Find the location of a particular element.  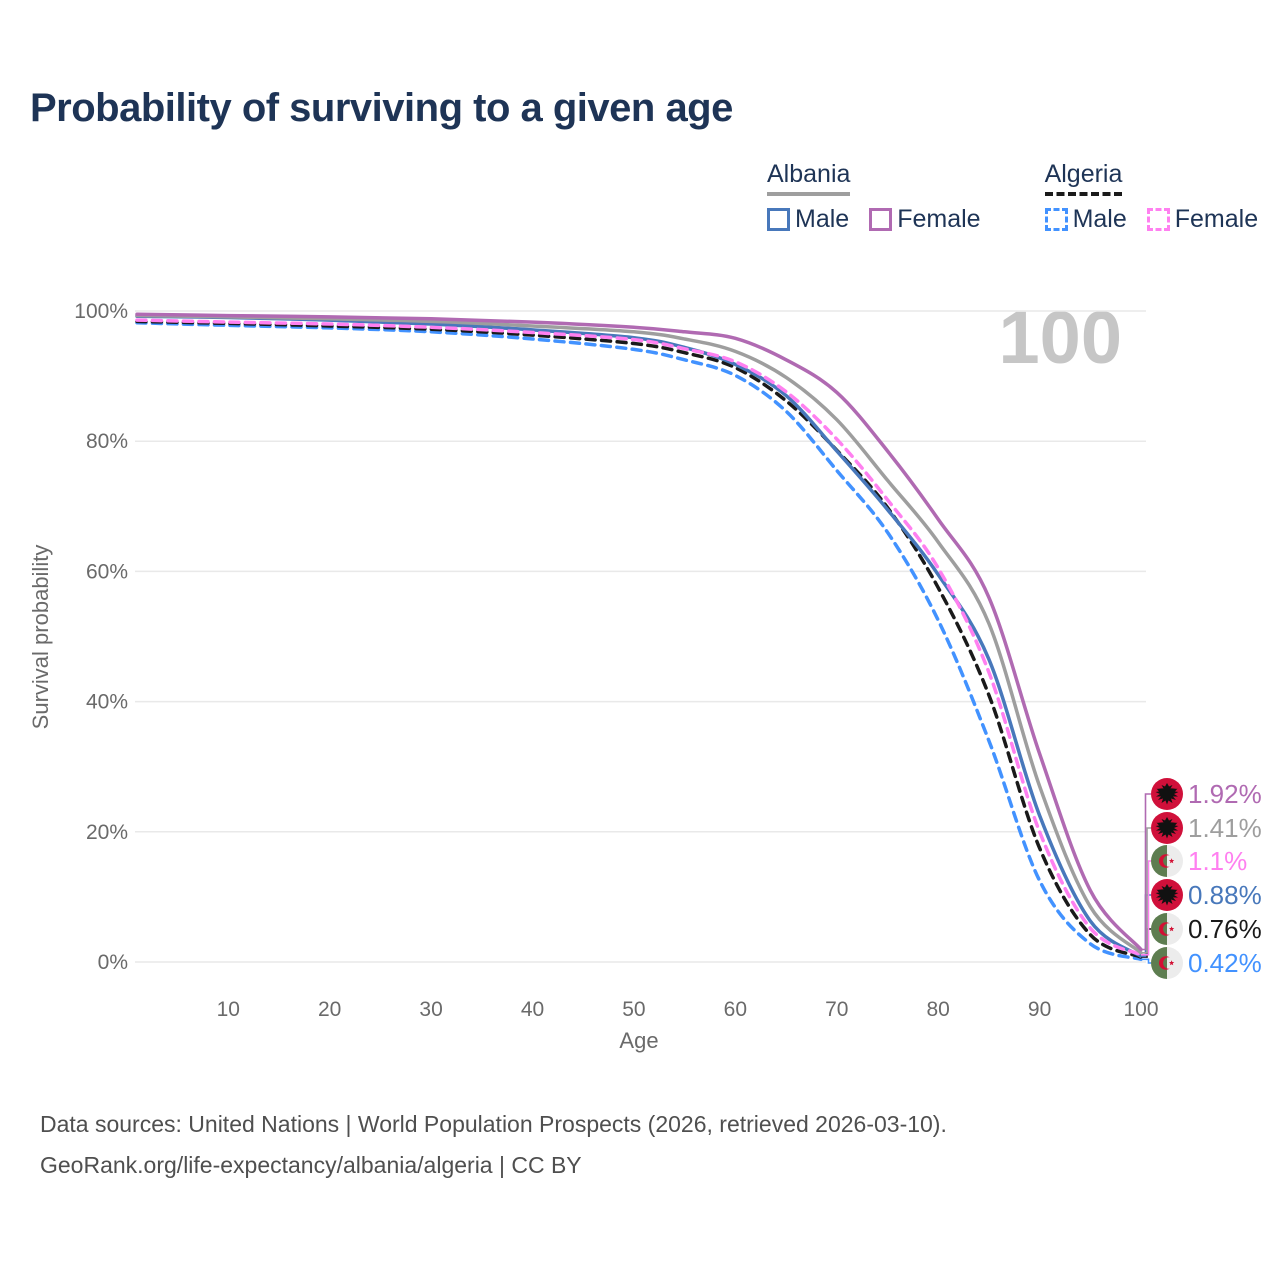

chart-title: Probability of surviving to a given age is located at coordinates (381, 108).